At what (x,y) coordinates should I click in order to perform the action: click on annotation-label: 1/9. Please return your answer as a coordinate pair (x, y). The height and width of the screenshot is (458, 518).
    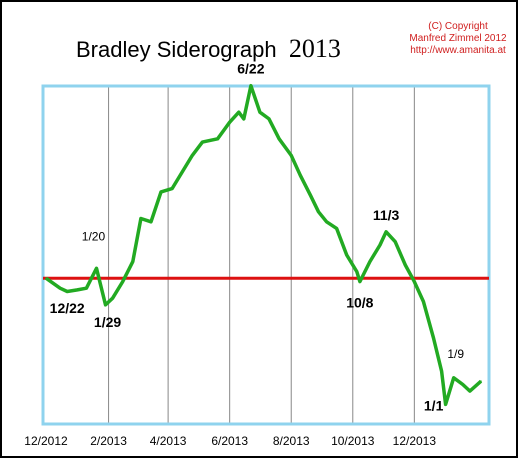
    Looking at the image, I should click on (455, 354).